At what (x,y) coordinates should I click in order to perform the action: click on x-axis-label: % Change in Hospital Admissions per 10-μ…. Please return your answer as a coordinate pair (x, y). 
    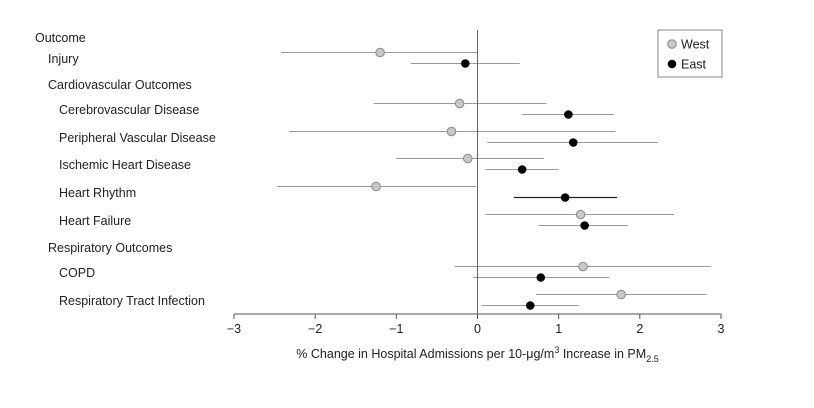
    Looking at the image, I should click on (477, 354).